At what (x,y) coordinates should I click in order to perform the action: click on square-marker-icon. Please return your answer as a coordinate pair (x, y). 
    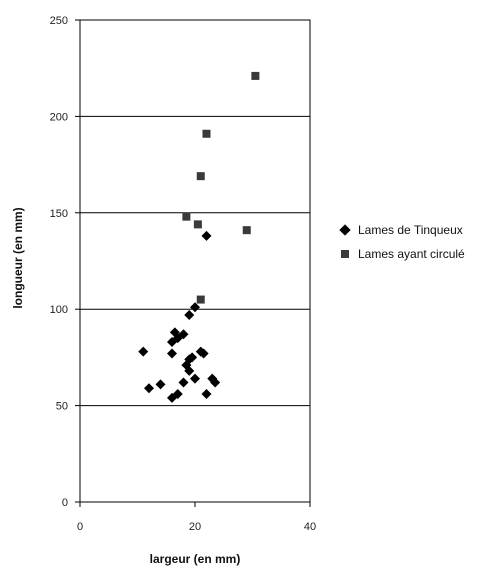
    Looking at the image, I should click on (345, 254).